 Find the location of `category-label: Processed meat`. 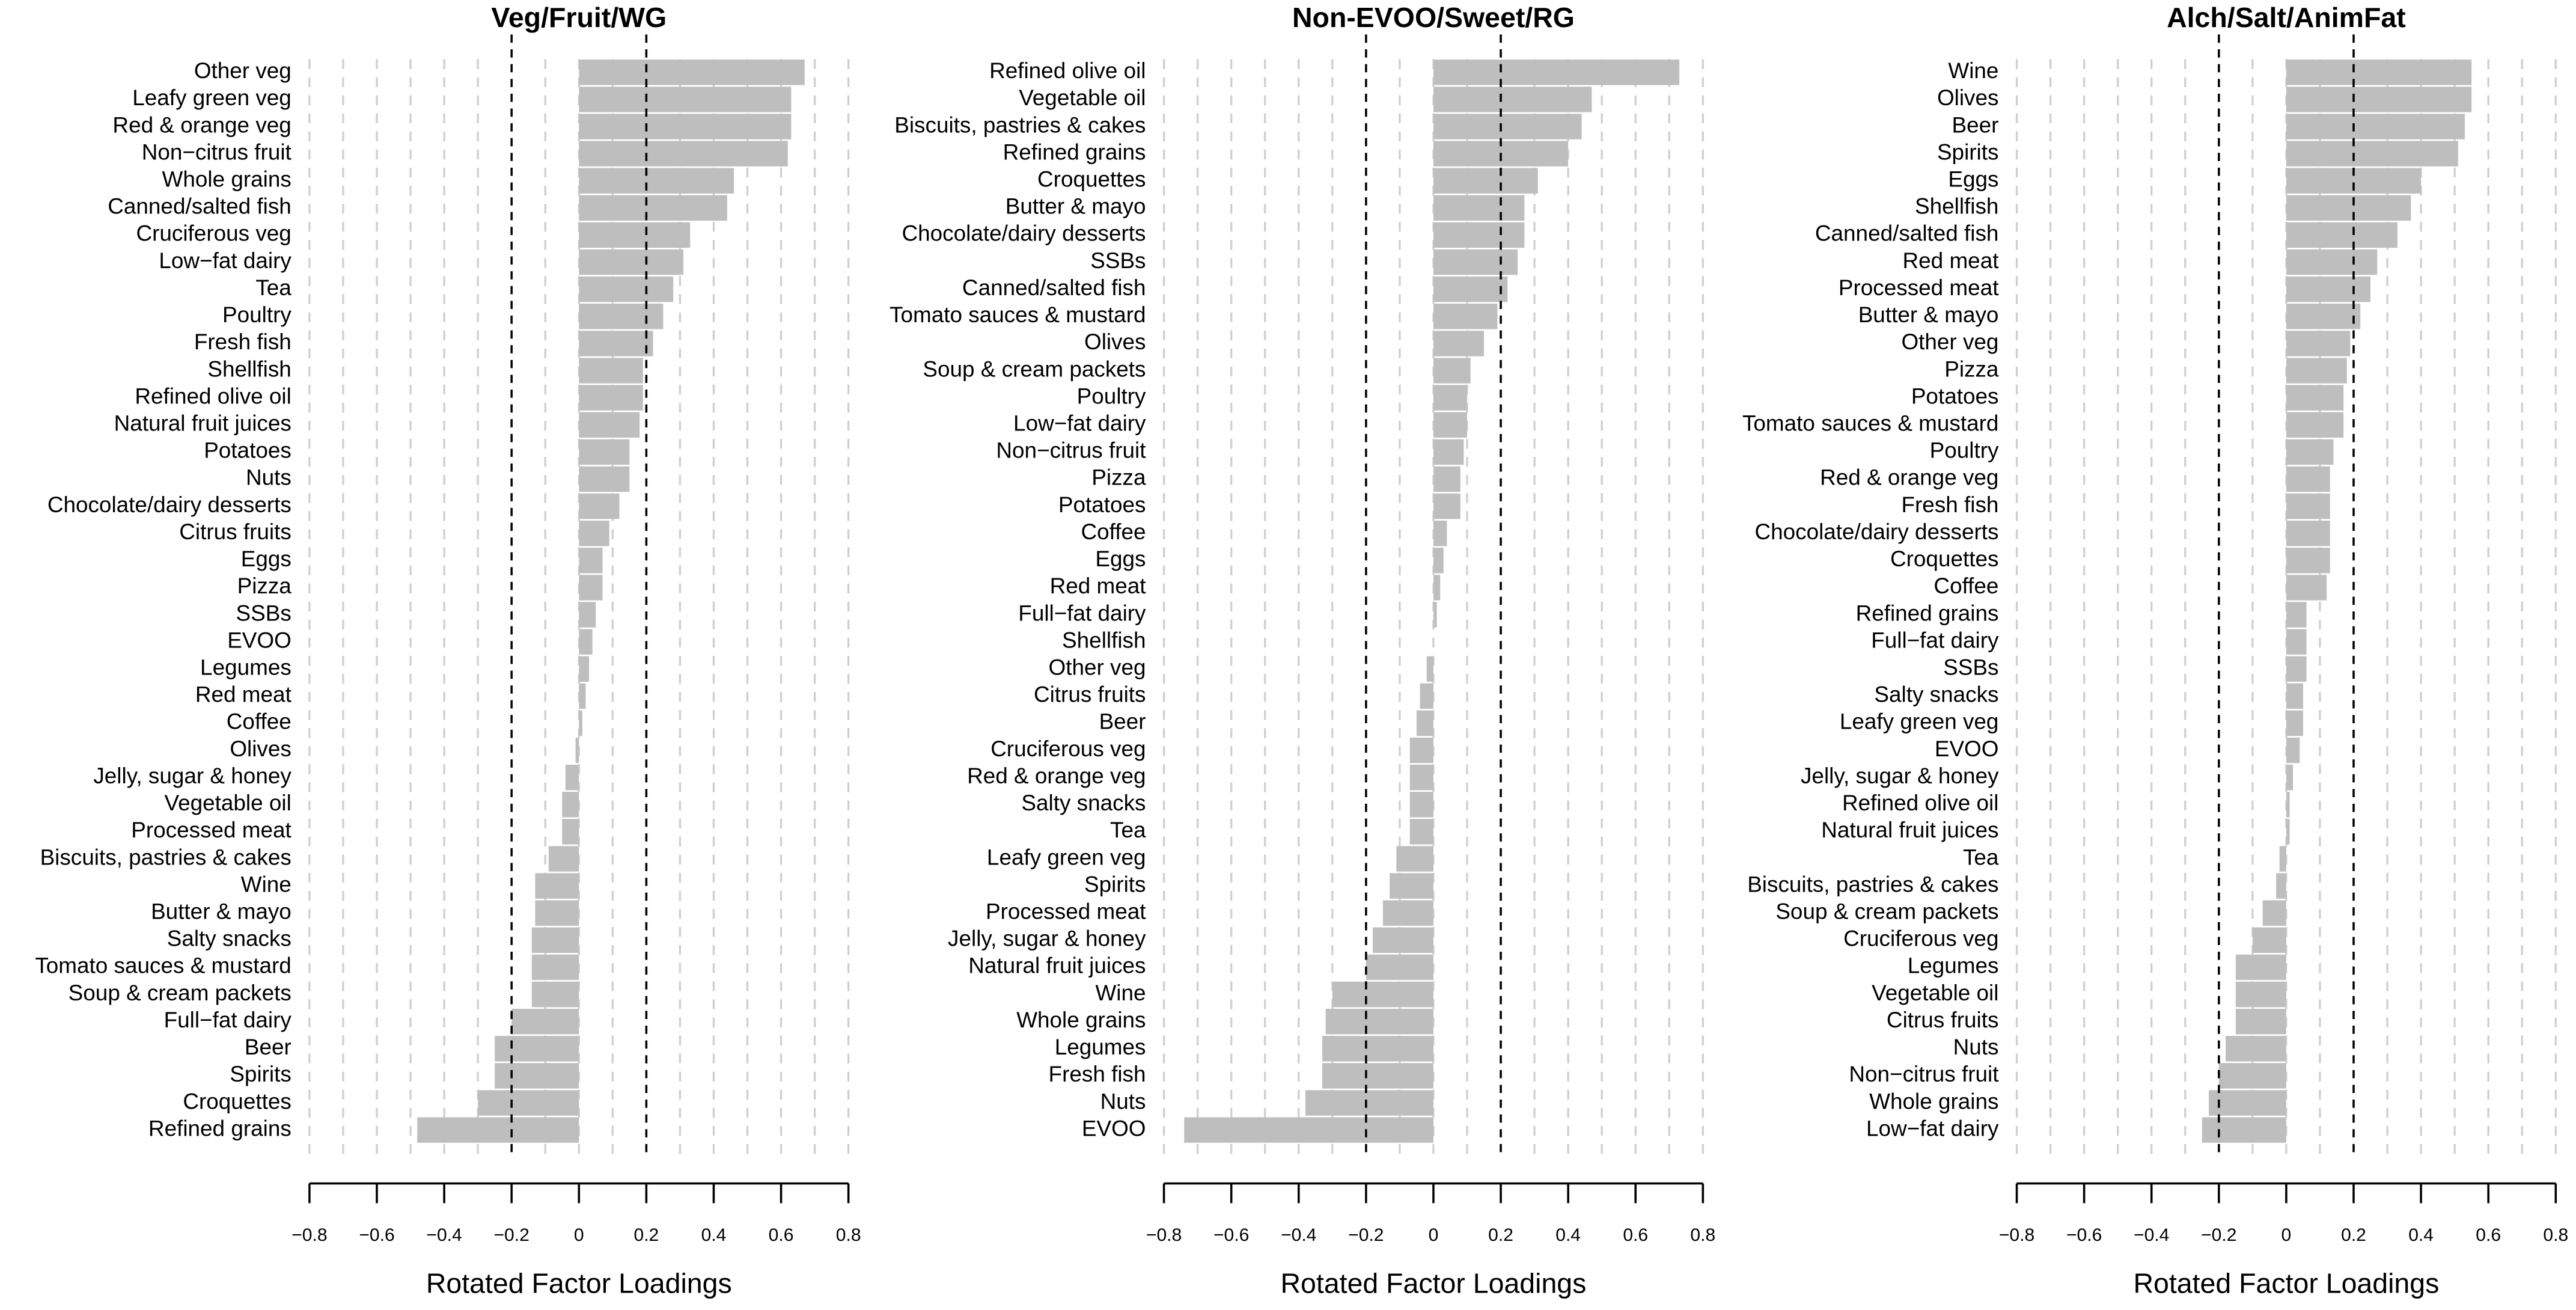

category-label: Processed meat is located at coordinates (211, 830).